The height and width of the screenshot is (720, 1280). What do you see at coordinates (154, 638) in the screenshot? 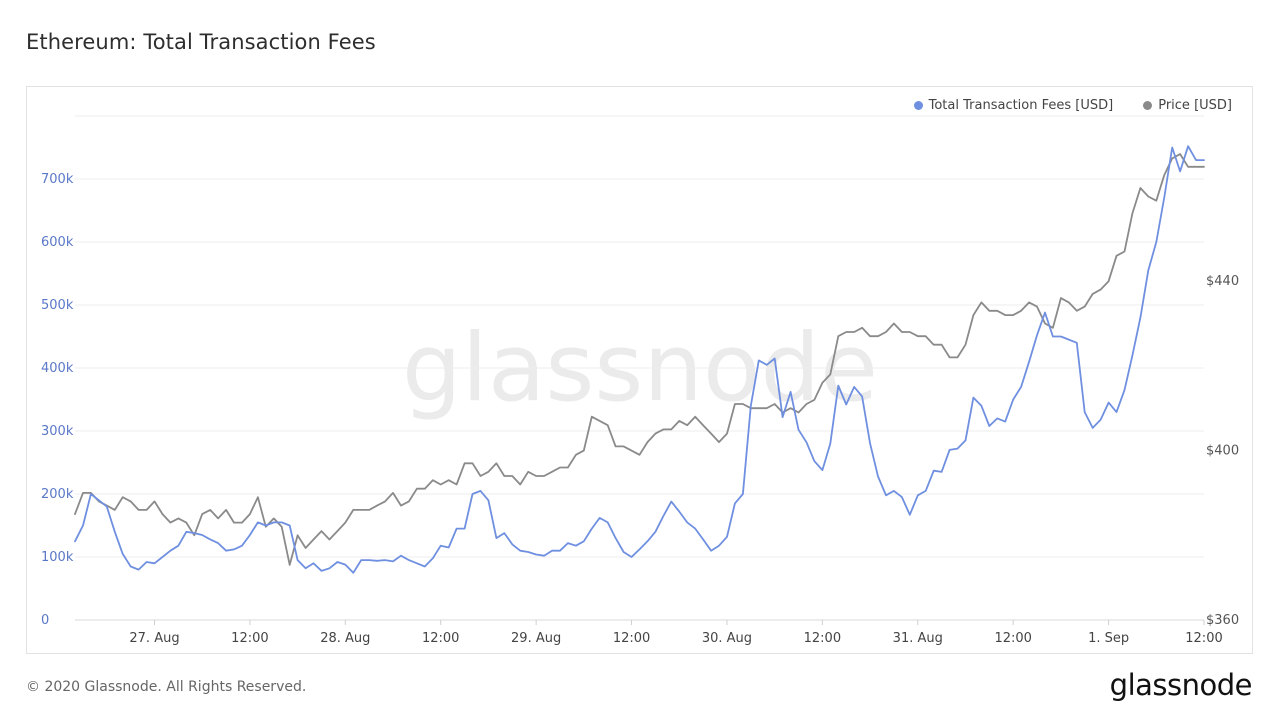
I see `x-tick-label: 27. Aug` at bounding box center [154, 638].